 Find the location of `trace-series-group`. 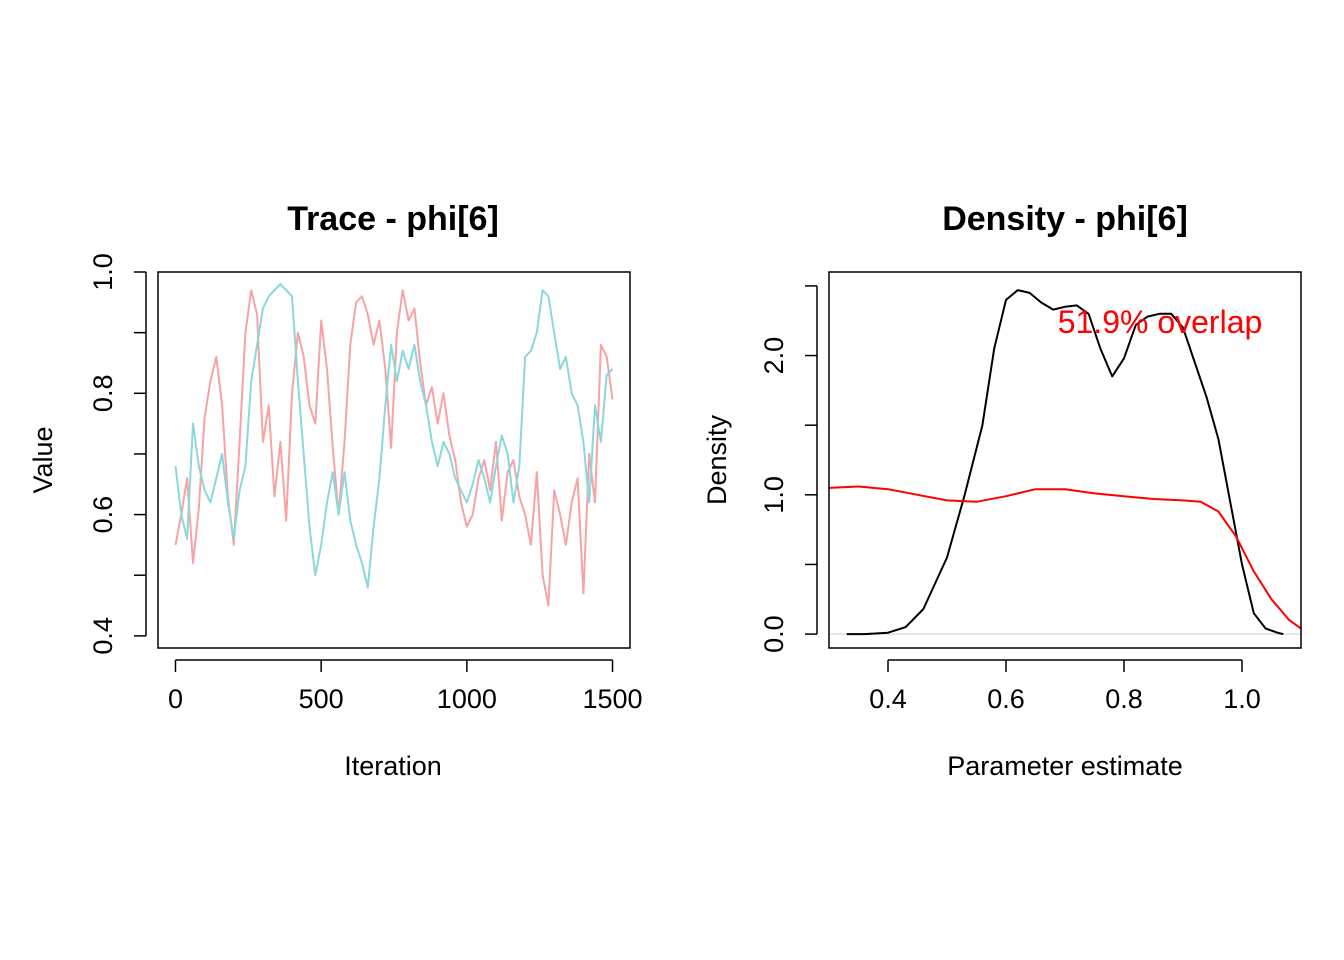

trace-series-group is located at coordinates (394, 445).